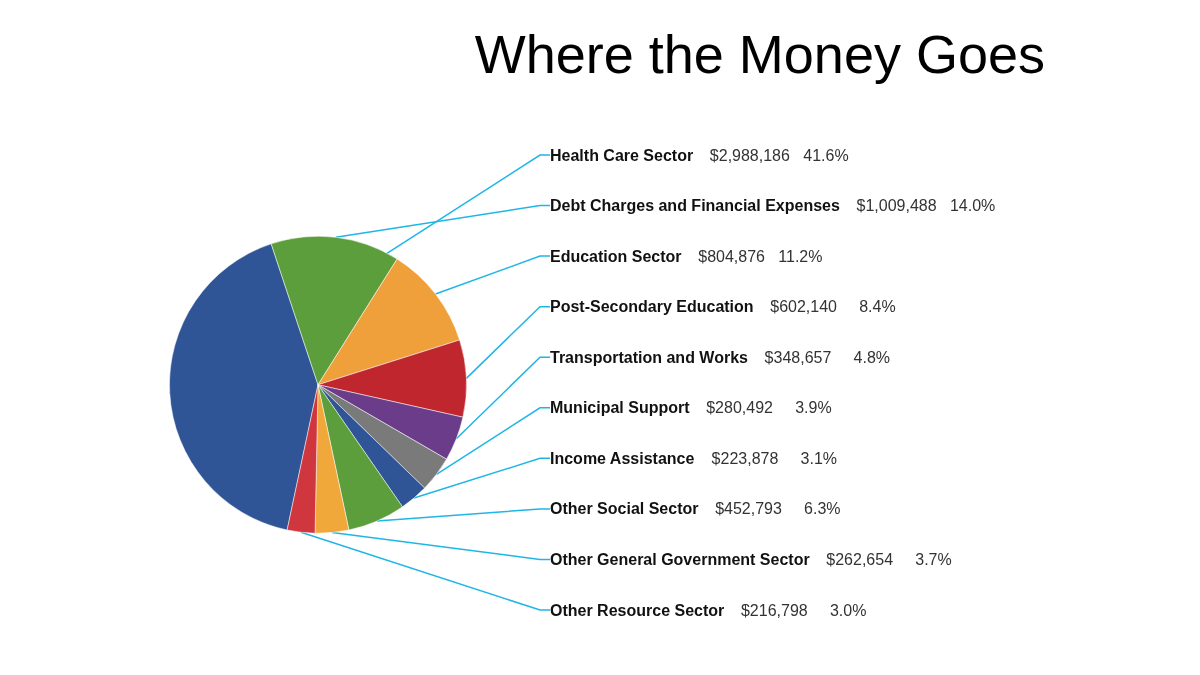 The height and width of the screenshot is (675, 1200). Describe the element at coordinates (760, 54) in the screenshot. I see `chart-title: Where the Money Goes` at that location.